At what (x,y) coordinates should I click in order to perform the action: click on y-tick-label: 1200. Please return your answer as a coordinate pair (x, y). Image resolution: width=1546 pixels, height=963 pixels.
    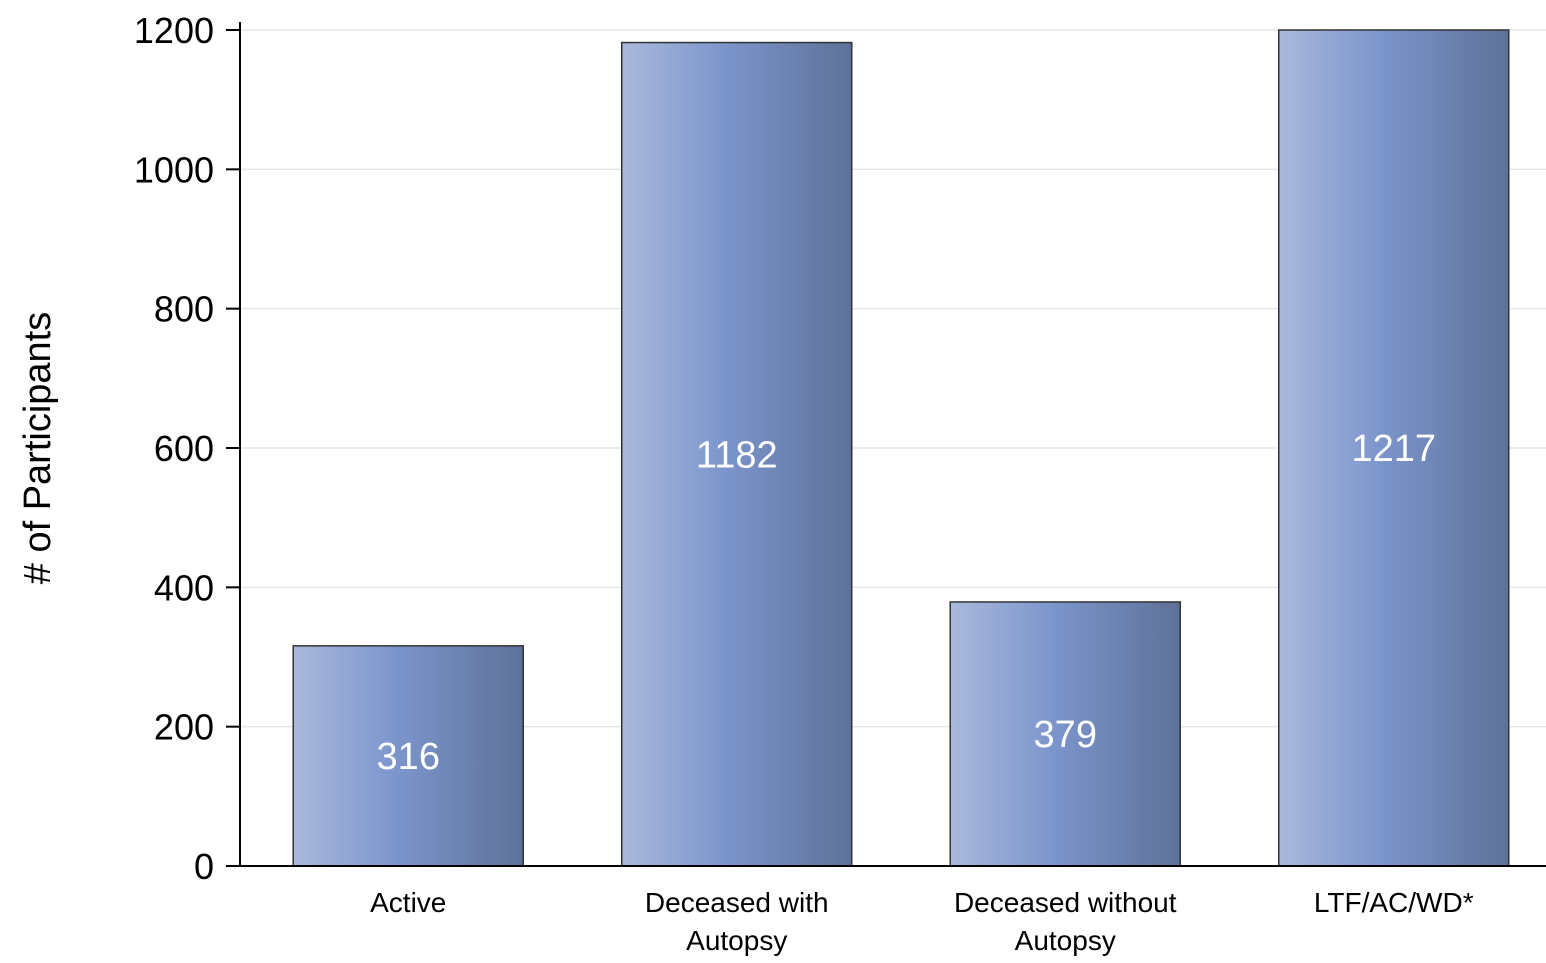
    Looking at the image, I should click on (174, 30).